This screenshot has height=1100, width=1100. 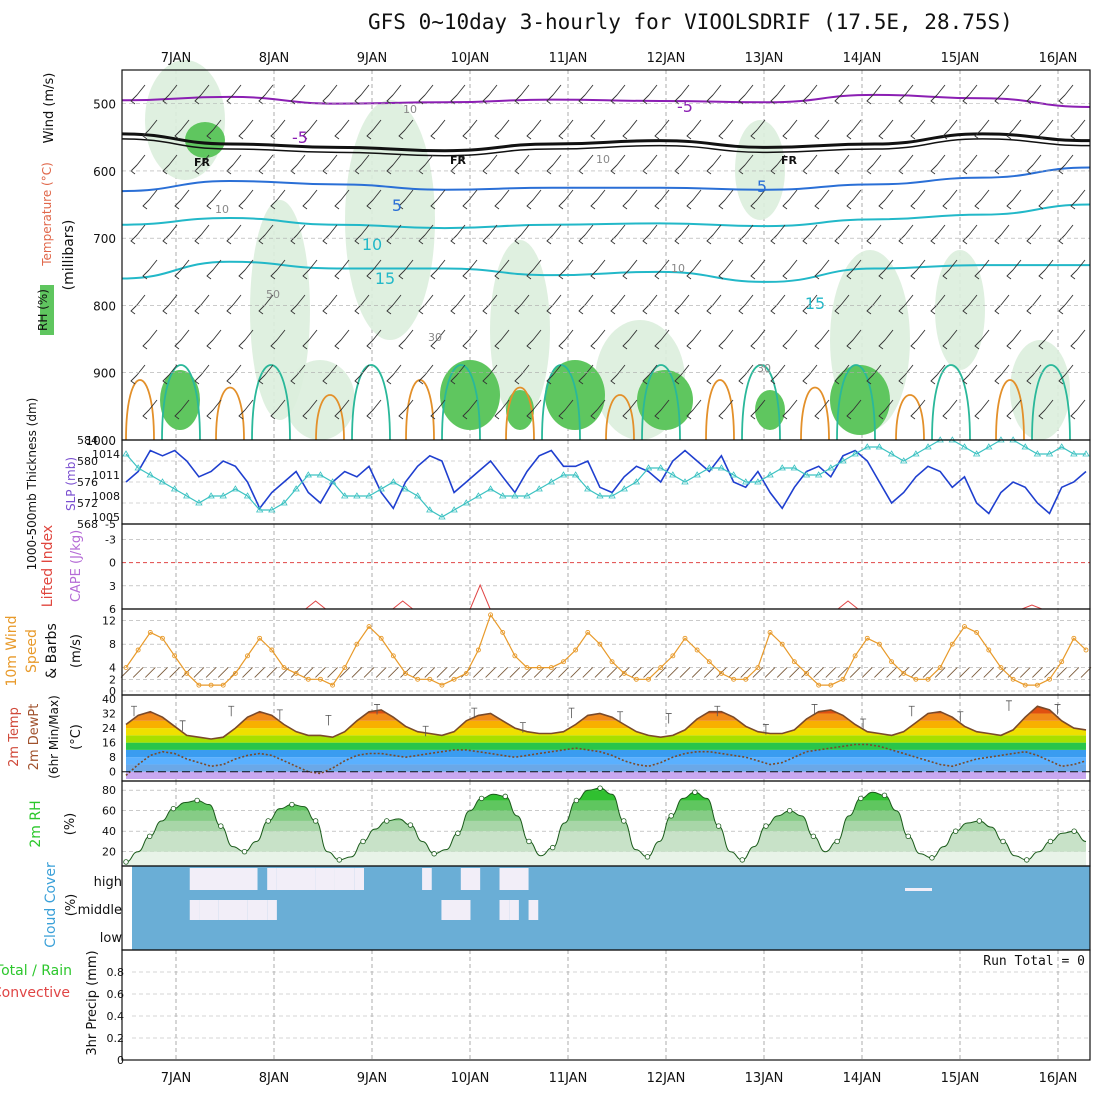 I want to click on x-date-label-top: 13JAN, so click(x=764, y=58).